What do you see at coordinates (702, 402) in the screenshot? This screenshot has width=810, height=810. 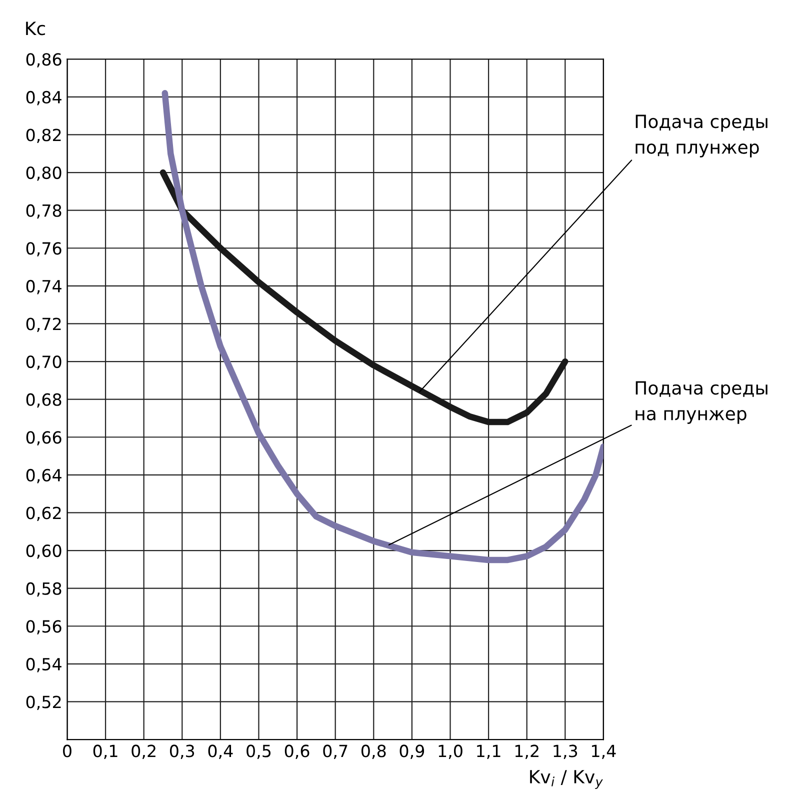 I see `annotation: Подача среды на плунжер` at bounding box center [702, 402].